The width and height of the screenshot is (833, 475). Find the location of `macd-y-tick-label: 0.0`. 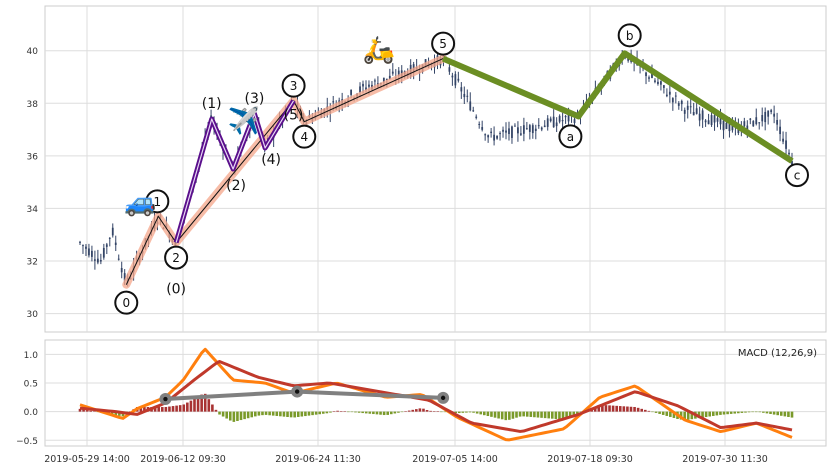

macd-y-tick-label: 0.0 is located at coordinates (31, 413).